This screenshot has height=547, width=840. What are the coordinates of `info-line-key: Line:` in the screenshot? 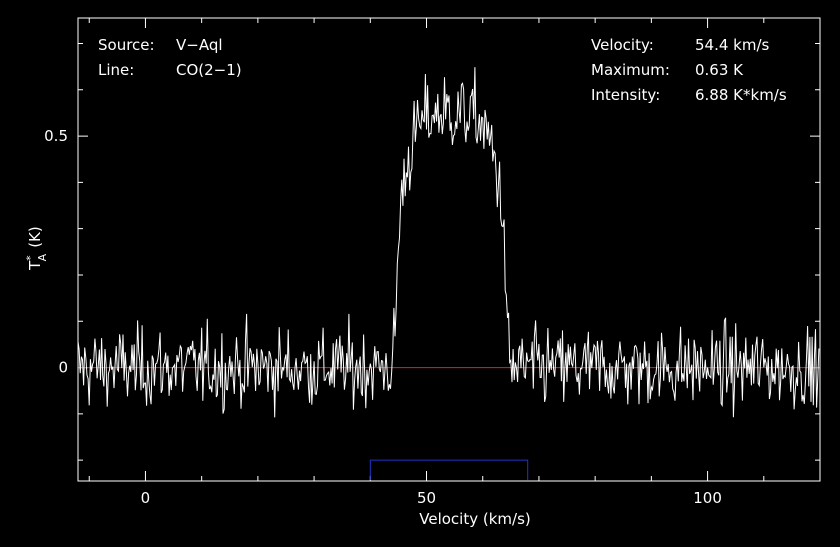 It's located at (116, 70).